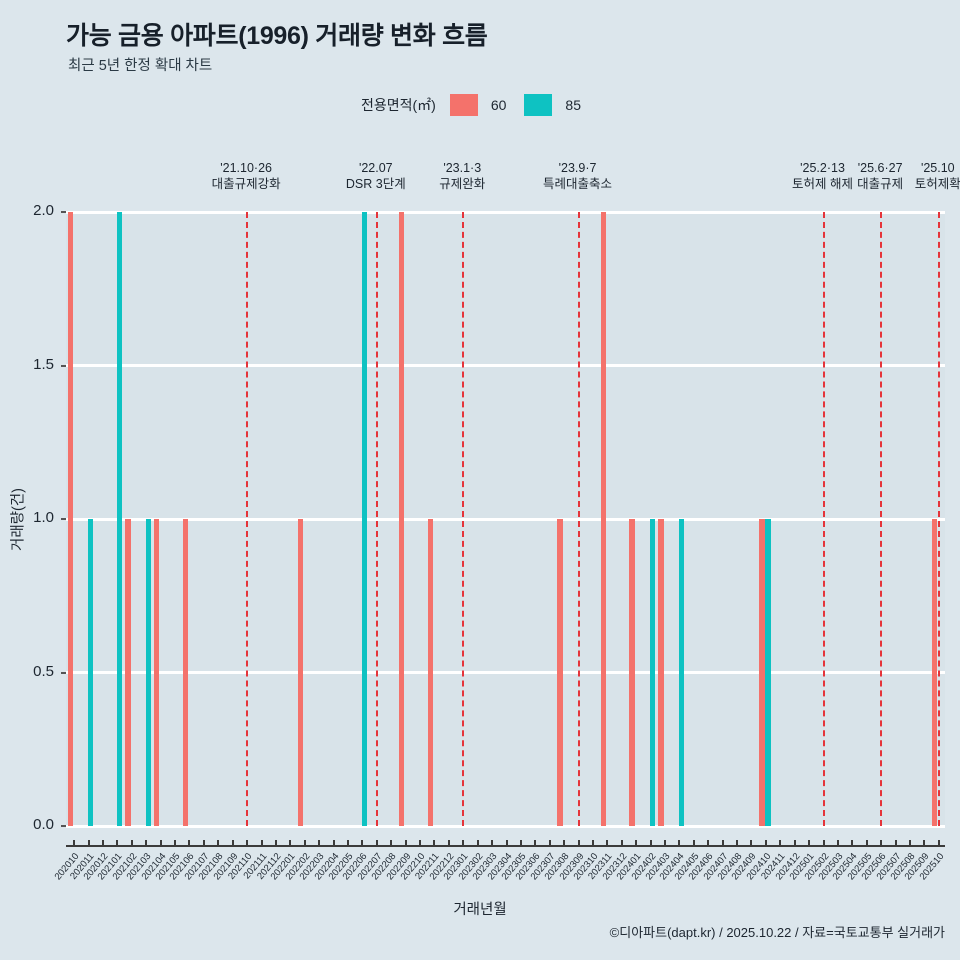 Image resolution: width=960 pixels, height=960 pixels. I want to click on y-axis-title: 거래량(건), so click(18, 519).